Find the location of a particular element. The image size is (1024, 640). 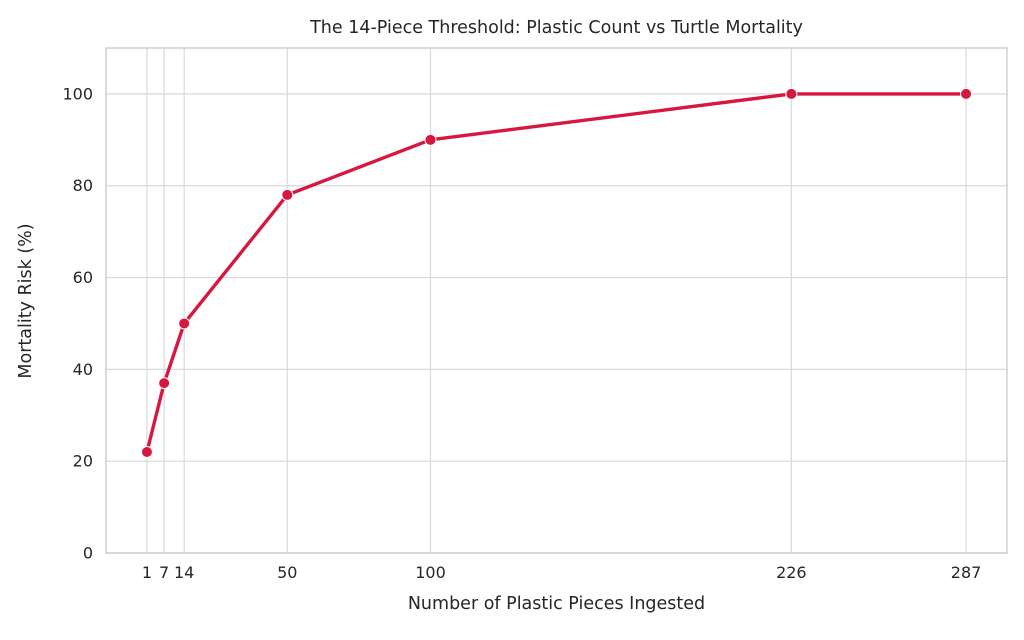

y-tick-label: 60 is located at coordinates (83, 277).